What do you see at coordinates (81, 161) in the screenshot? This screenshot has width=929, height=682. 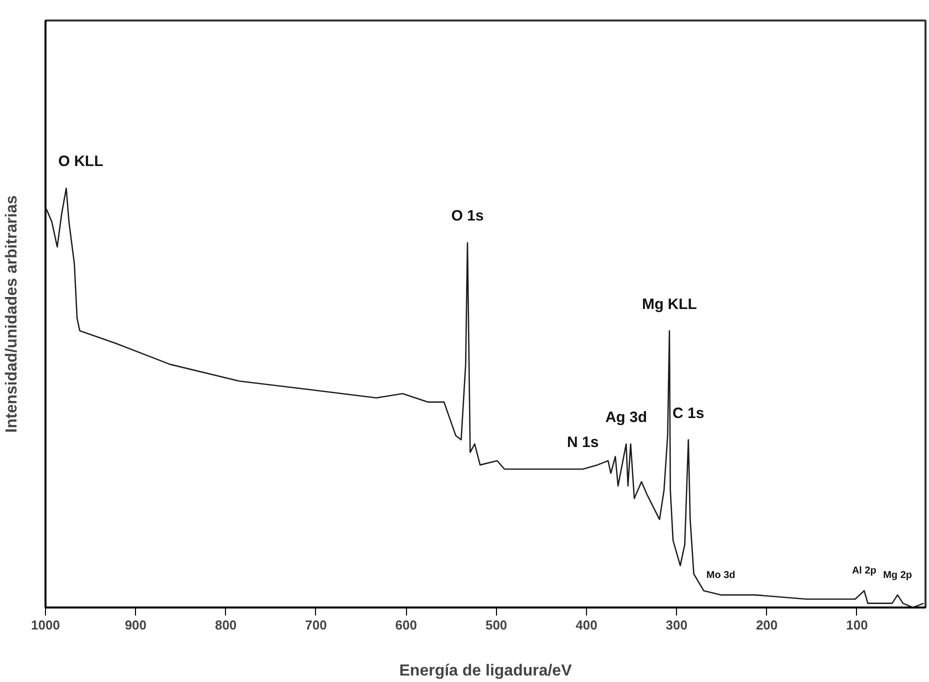 I see `annotation: O KLL` at bounding box center [81, 161].